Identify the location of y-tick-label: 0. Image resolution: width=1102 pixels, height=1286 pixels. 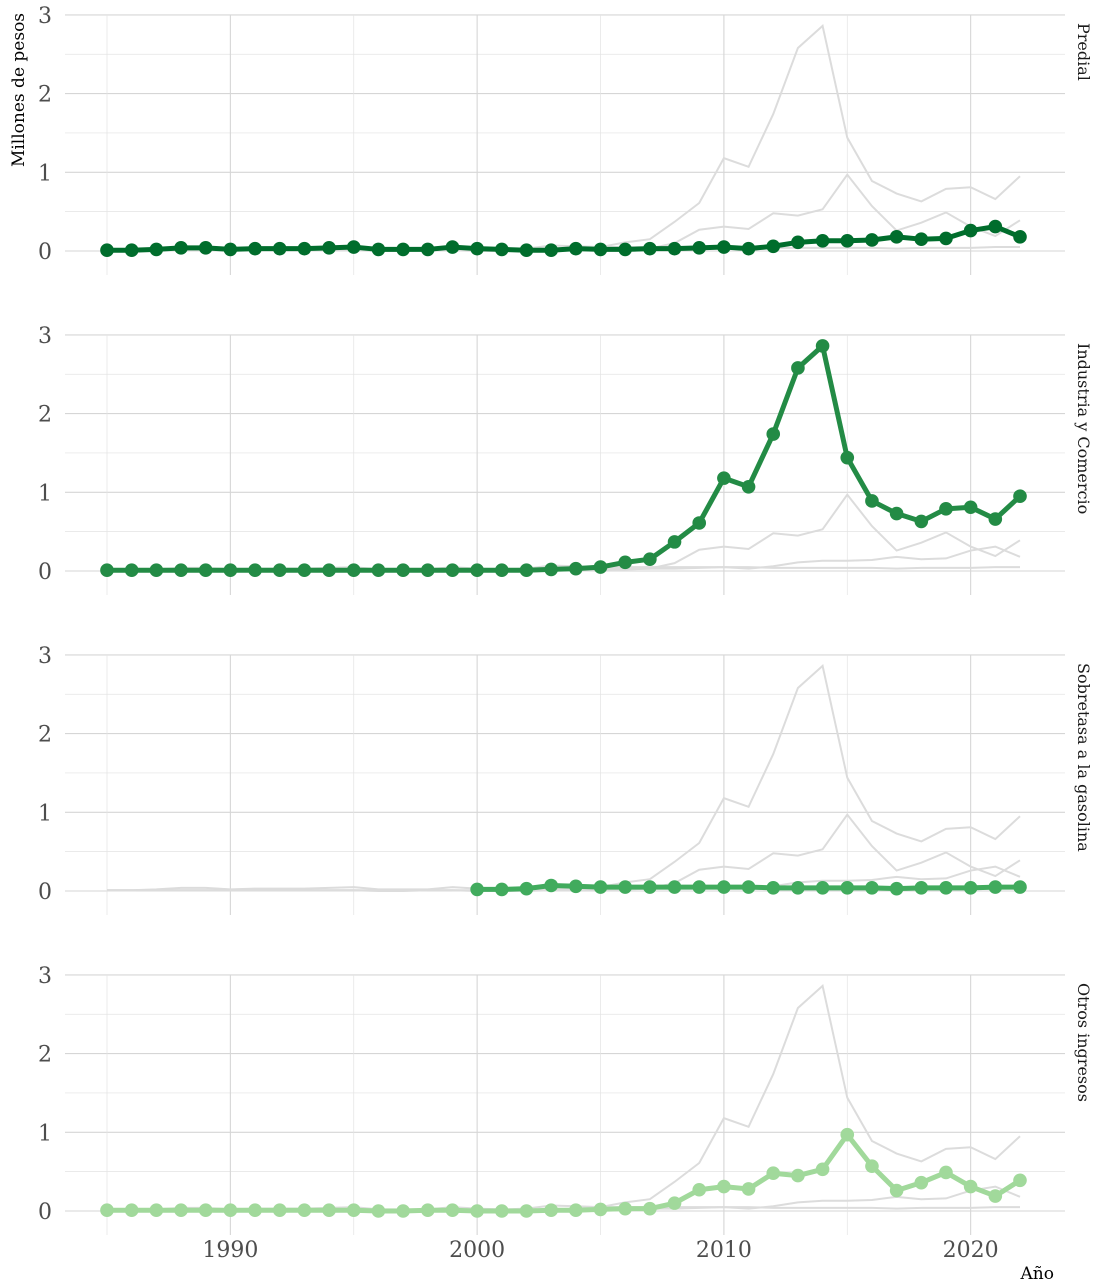
(45, 572).